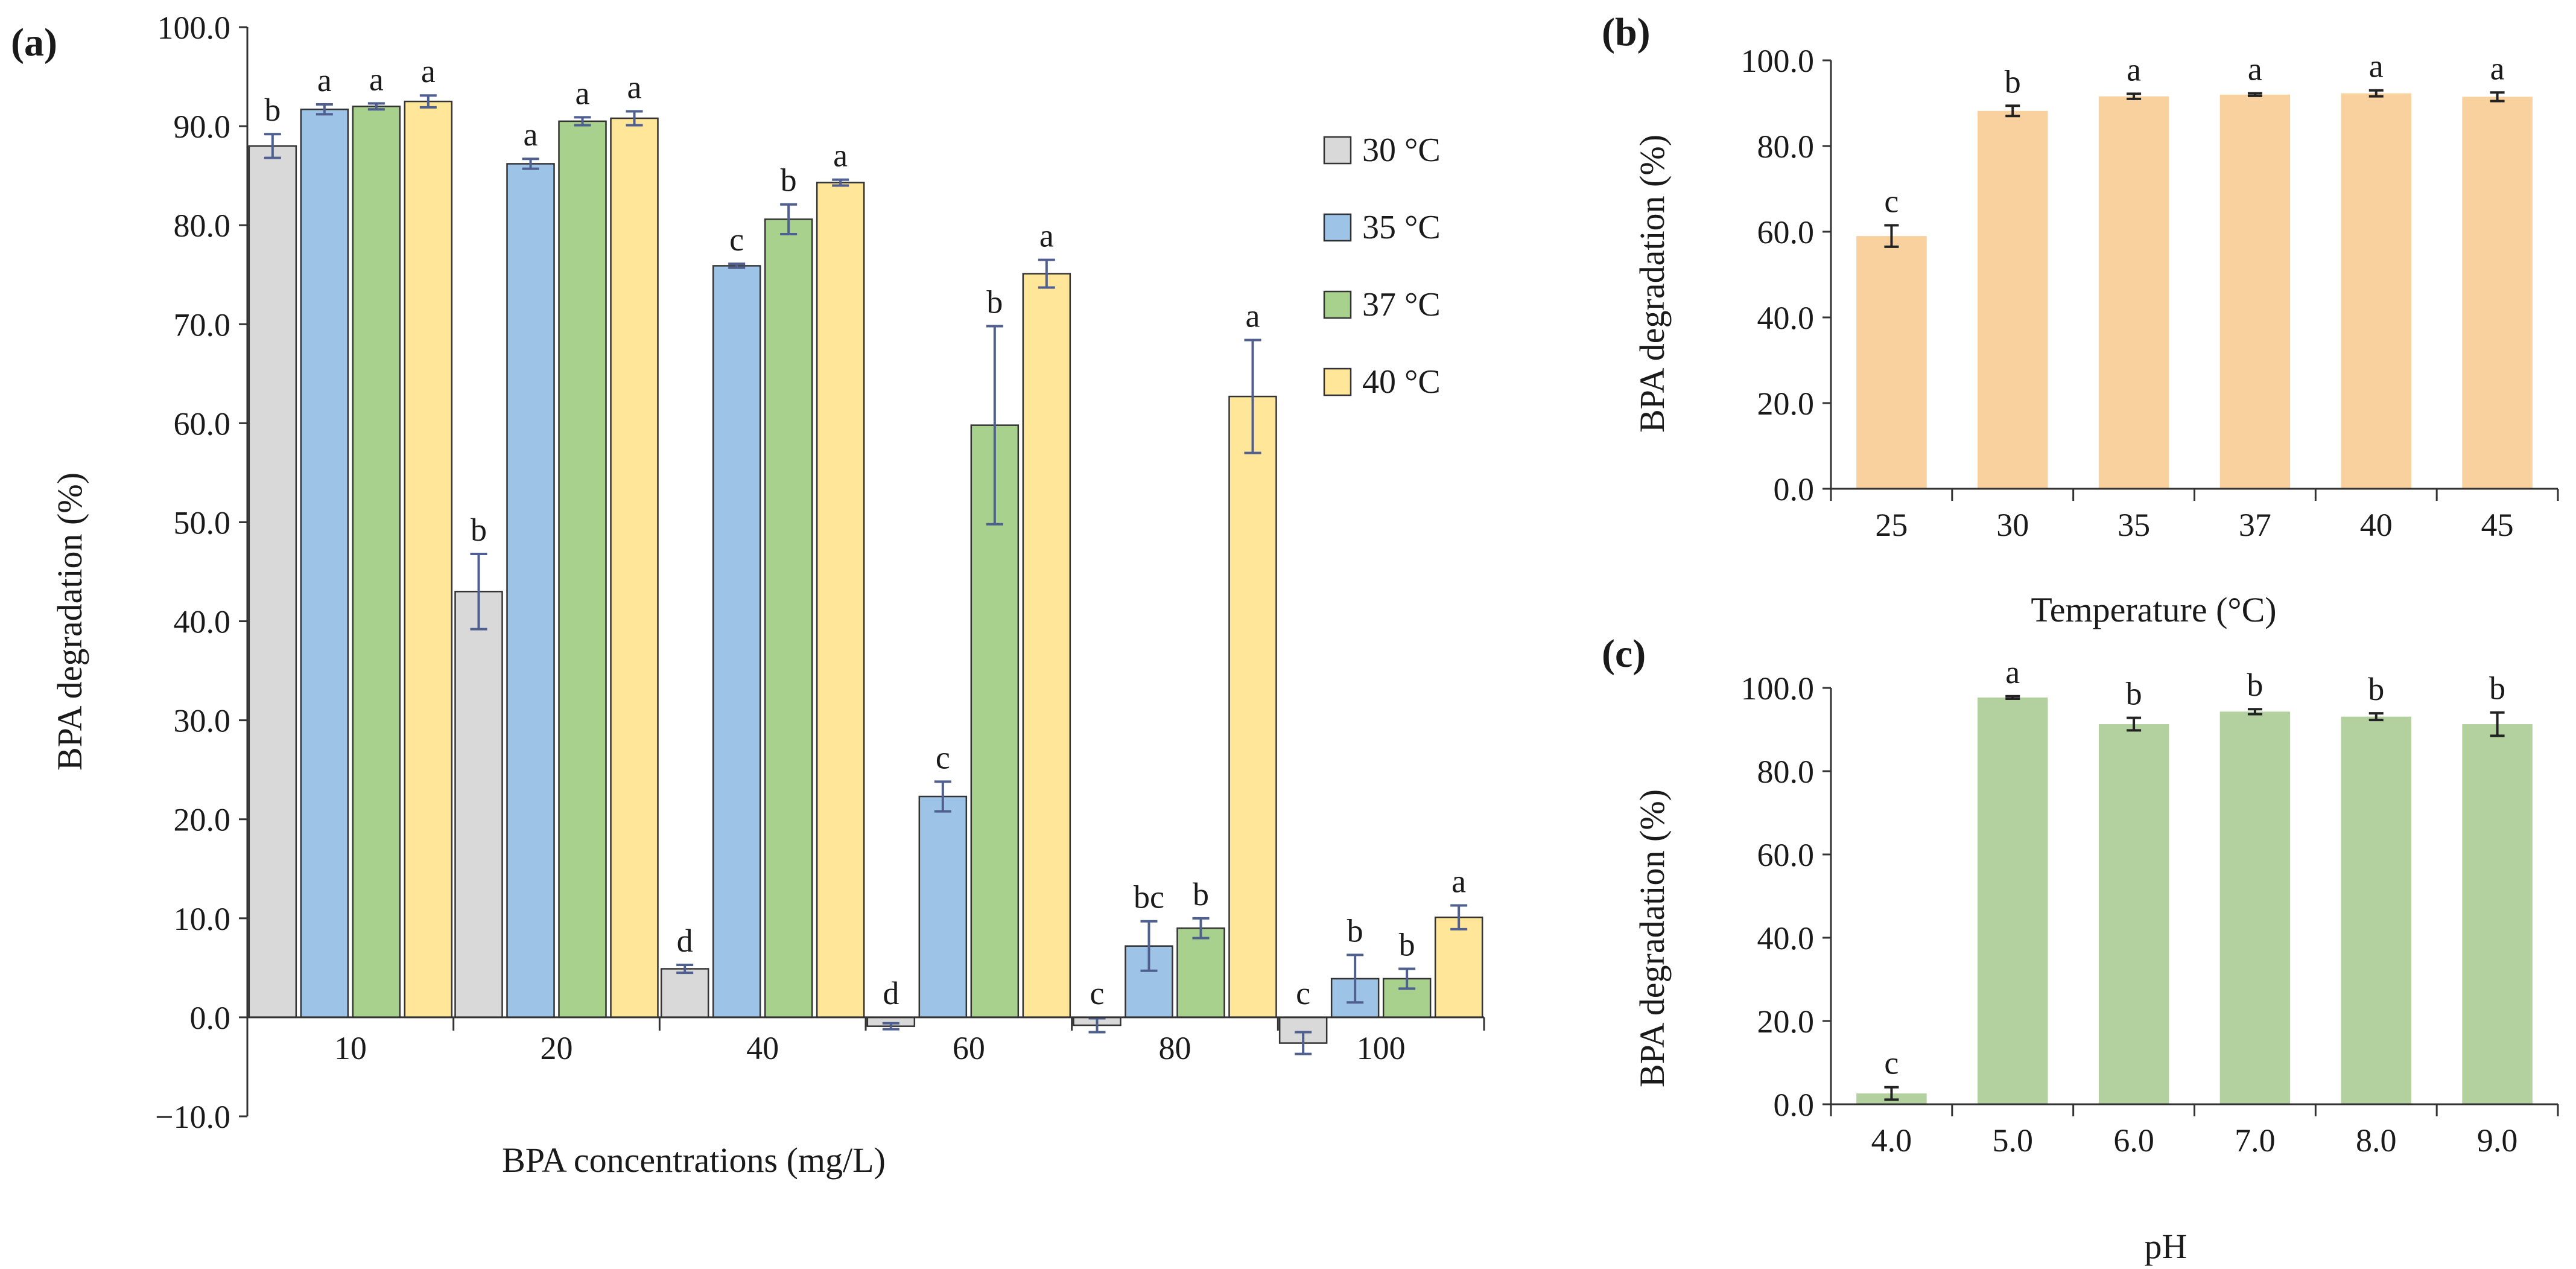  Describe the element at coordinates (2013, 672) in the screenshot. I see `significance-letter-c: a` at that location.